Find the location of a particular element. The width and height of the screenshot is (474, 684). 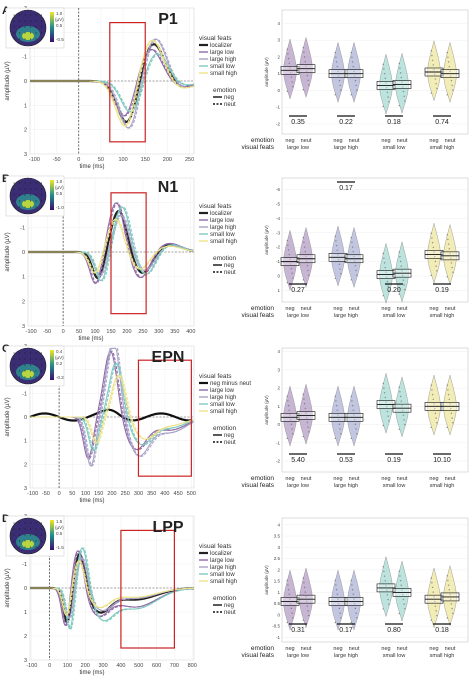

violin-y-tick-label: -1 is located at coordinates (278, 261).